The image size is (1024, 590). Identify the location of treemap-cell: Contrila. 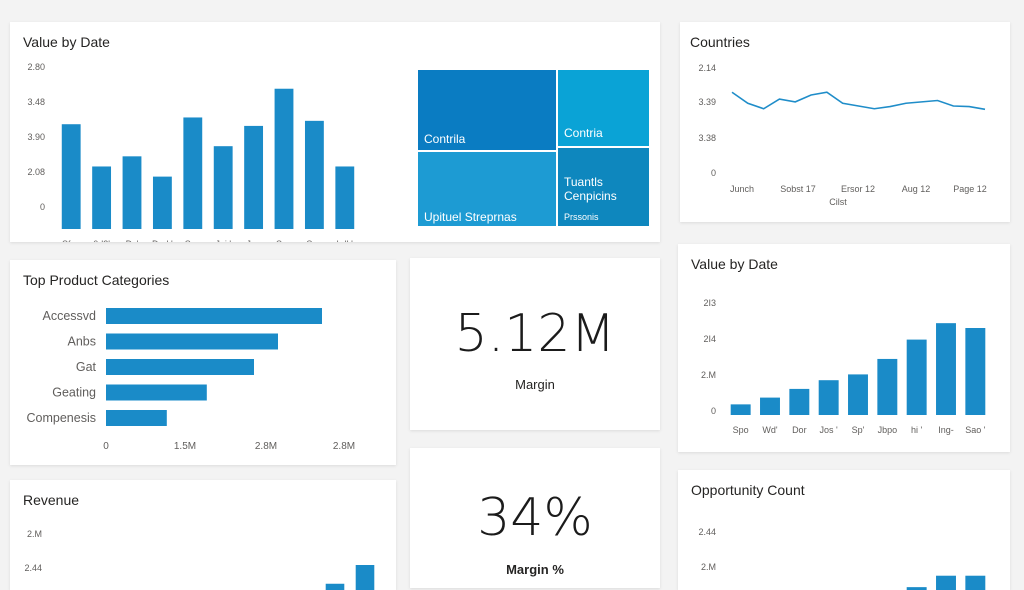
(487, 110).